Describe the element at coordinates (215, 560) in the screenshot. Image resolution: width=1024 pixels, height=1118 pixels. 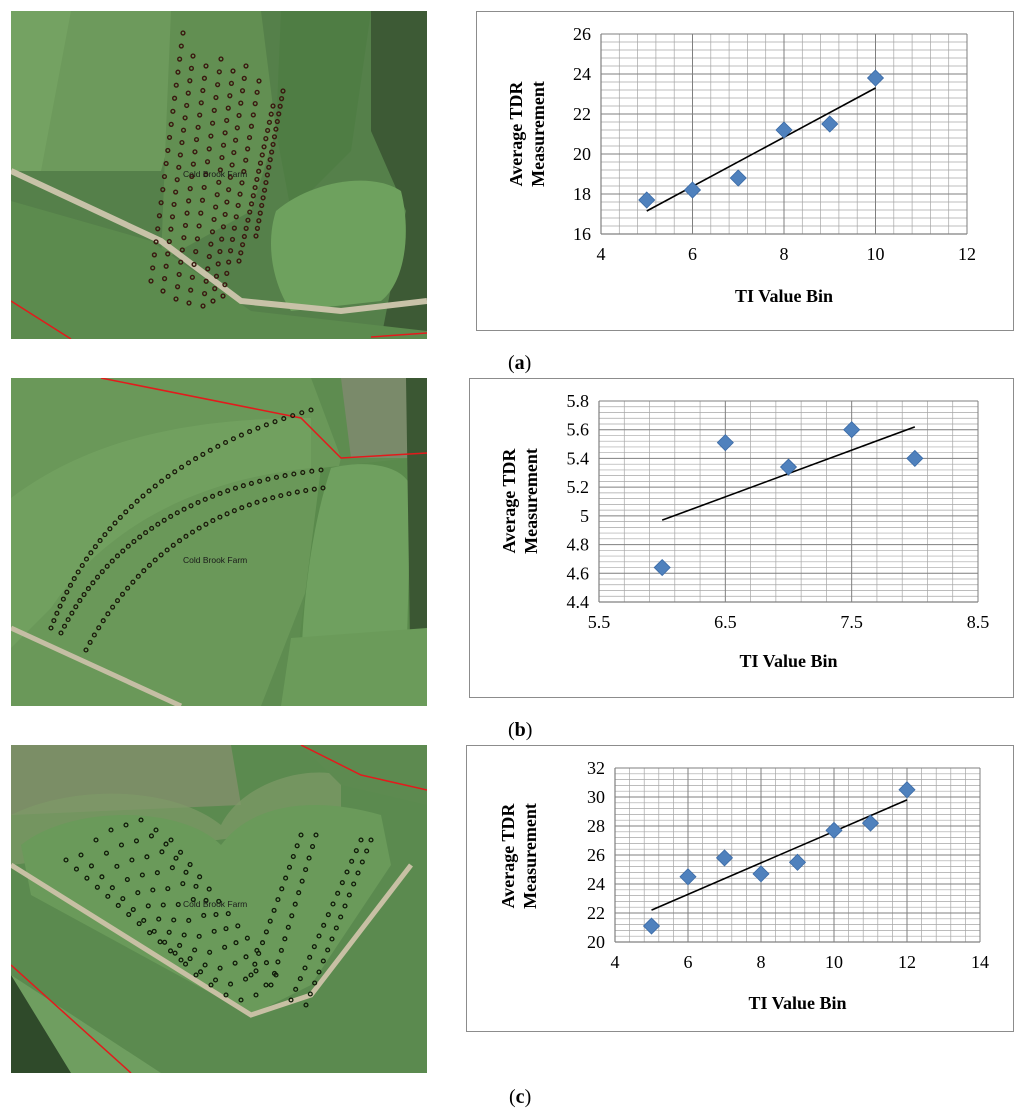
I see `map-label-b: Cold Brook Farm` at that location.